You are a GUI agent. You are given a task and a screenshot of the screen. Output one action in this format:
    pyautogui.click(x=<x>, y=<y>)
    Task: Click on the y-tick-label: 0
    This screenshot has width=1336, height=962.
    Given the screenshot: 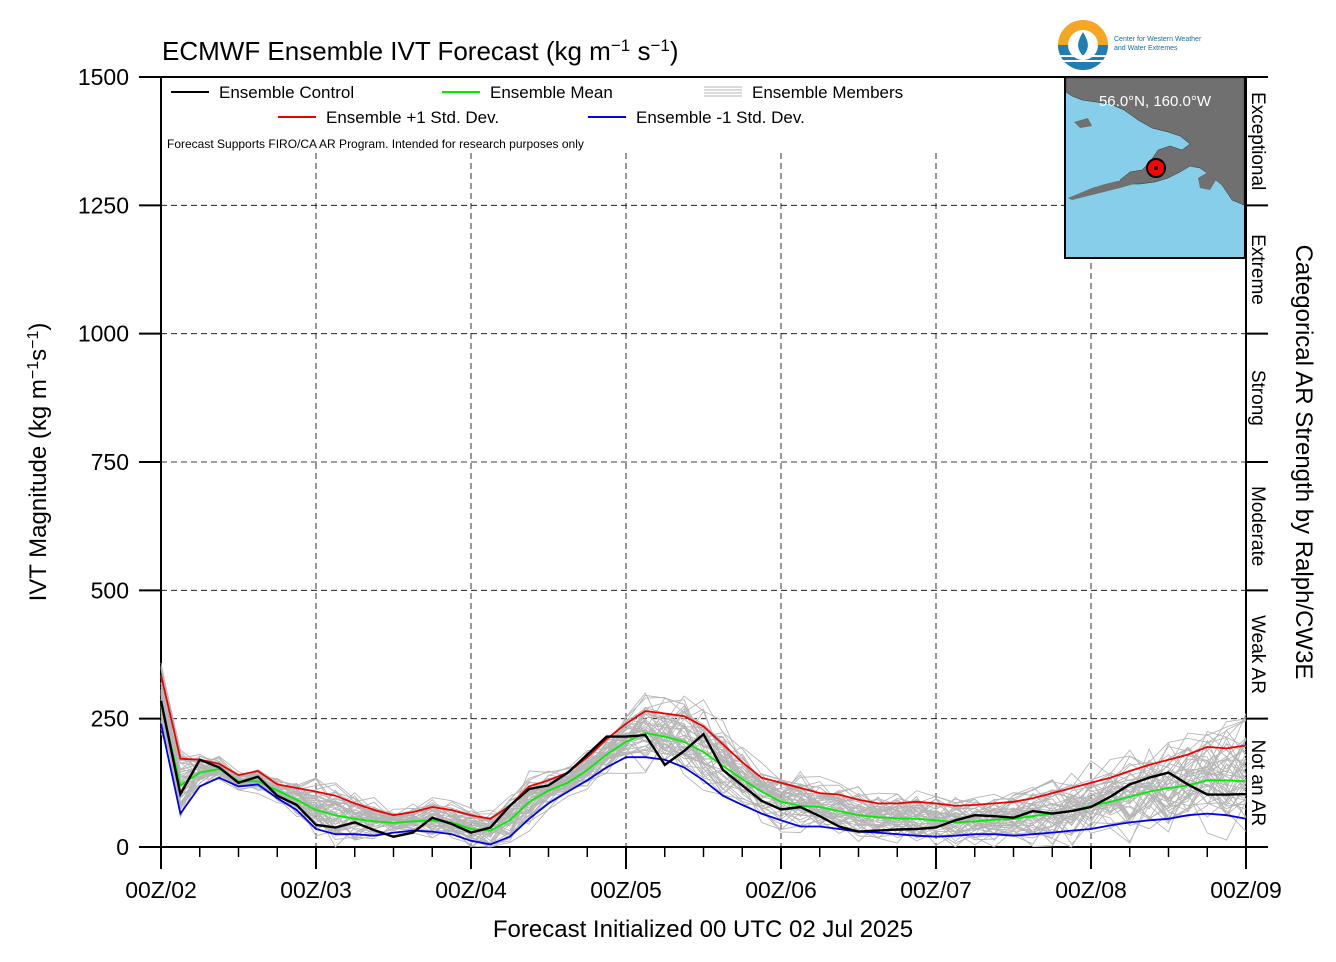 What is the action you would take?
    pyautogui.click(x=122, y=847)
    